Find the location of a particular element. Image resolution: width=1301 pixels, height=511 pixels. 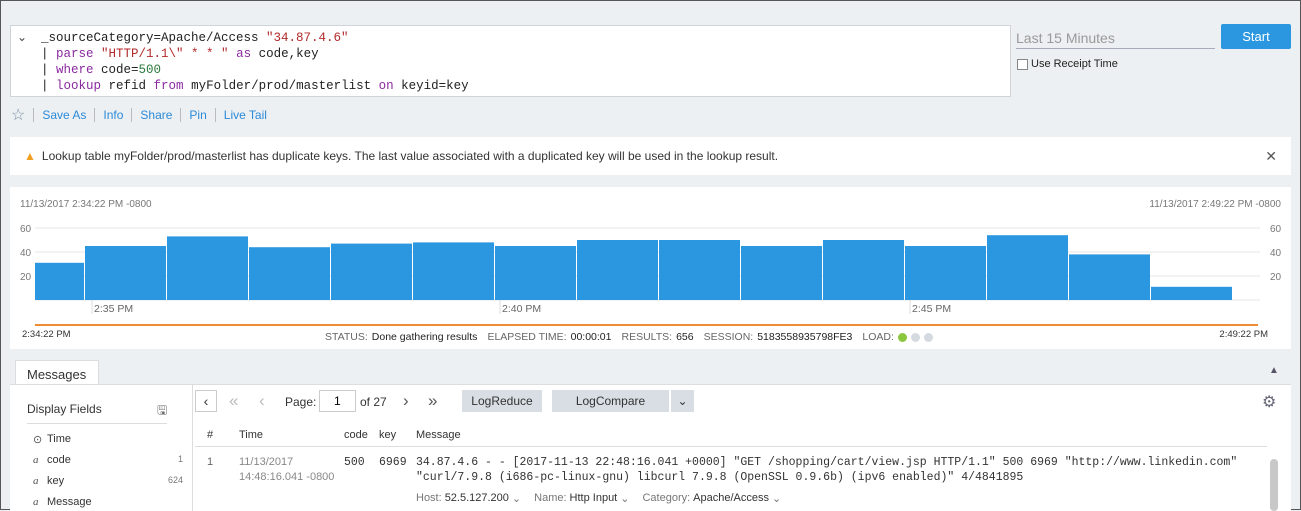

live-tail-link: Live Tail is located at coordinates (245, 115).